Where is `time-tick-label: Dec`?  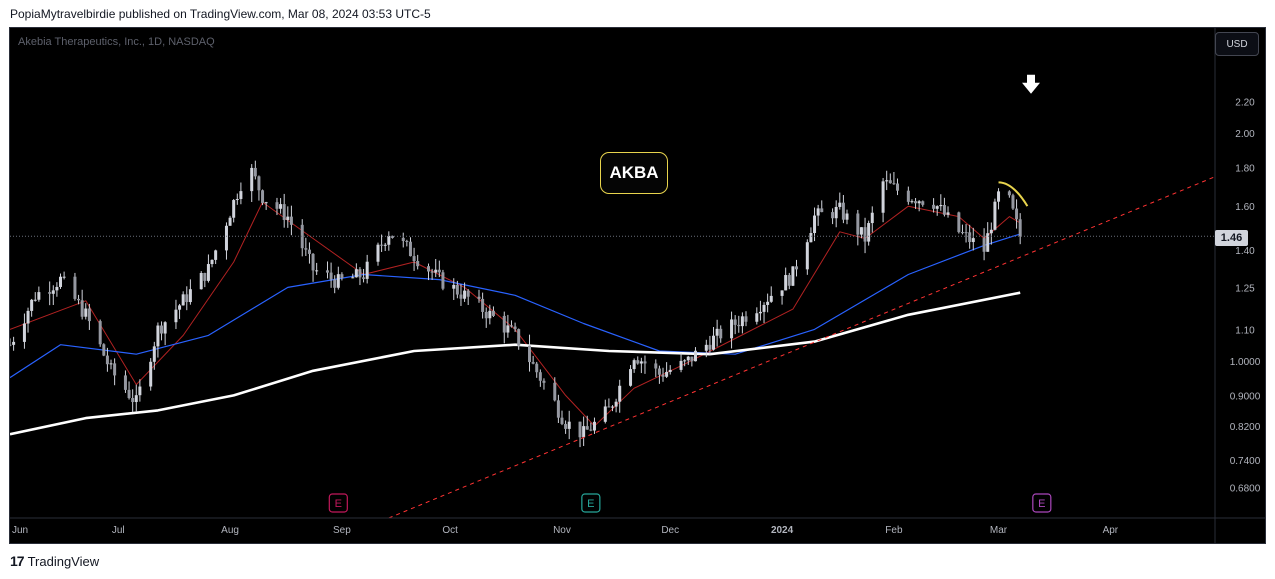 time-tick-label: Dec is located at coordinates (670, 530).